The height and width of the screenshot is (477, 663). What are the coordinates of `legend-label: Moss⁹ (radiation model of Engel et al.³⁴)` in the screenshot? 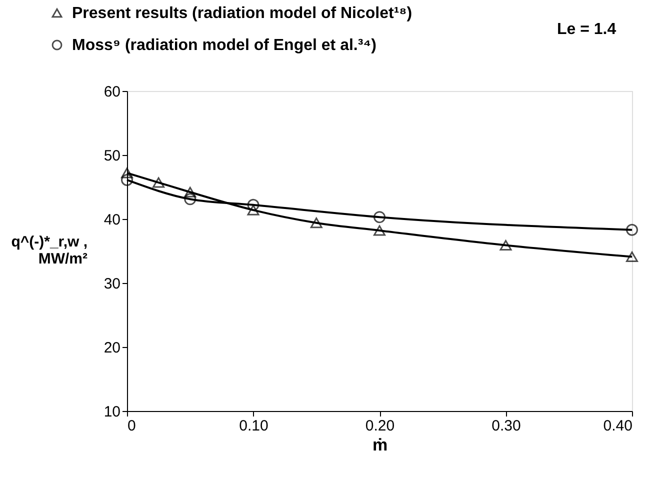 It's located at (224, 45).